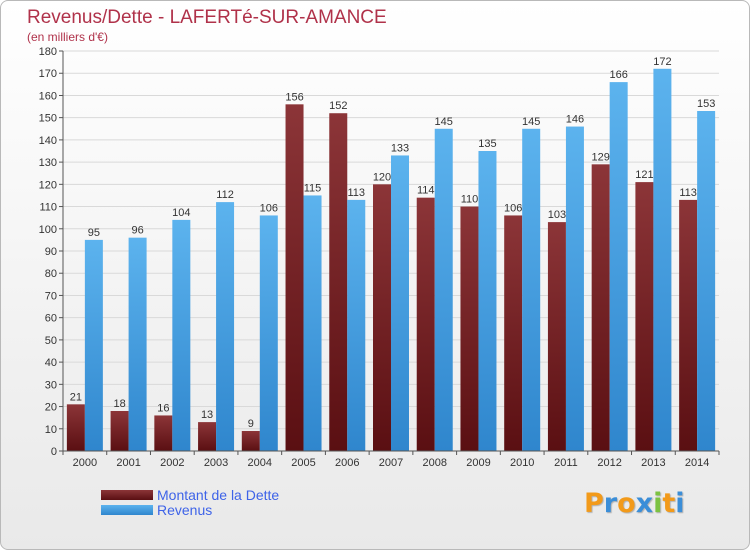 The height and width of the screenshot is (550, 750). What do you see at coordinates (594, 503) in the screenshot?
I see `logo-letter: P` at bounding box center [594, 503].